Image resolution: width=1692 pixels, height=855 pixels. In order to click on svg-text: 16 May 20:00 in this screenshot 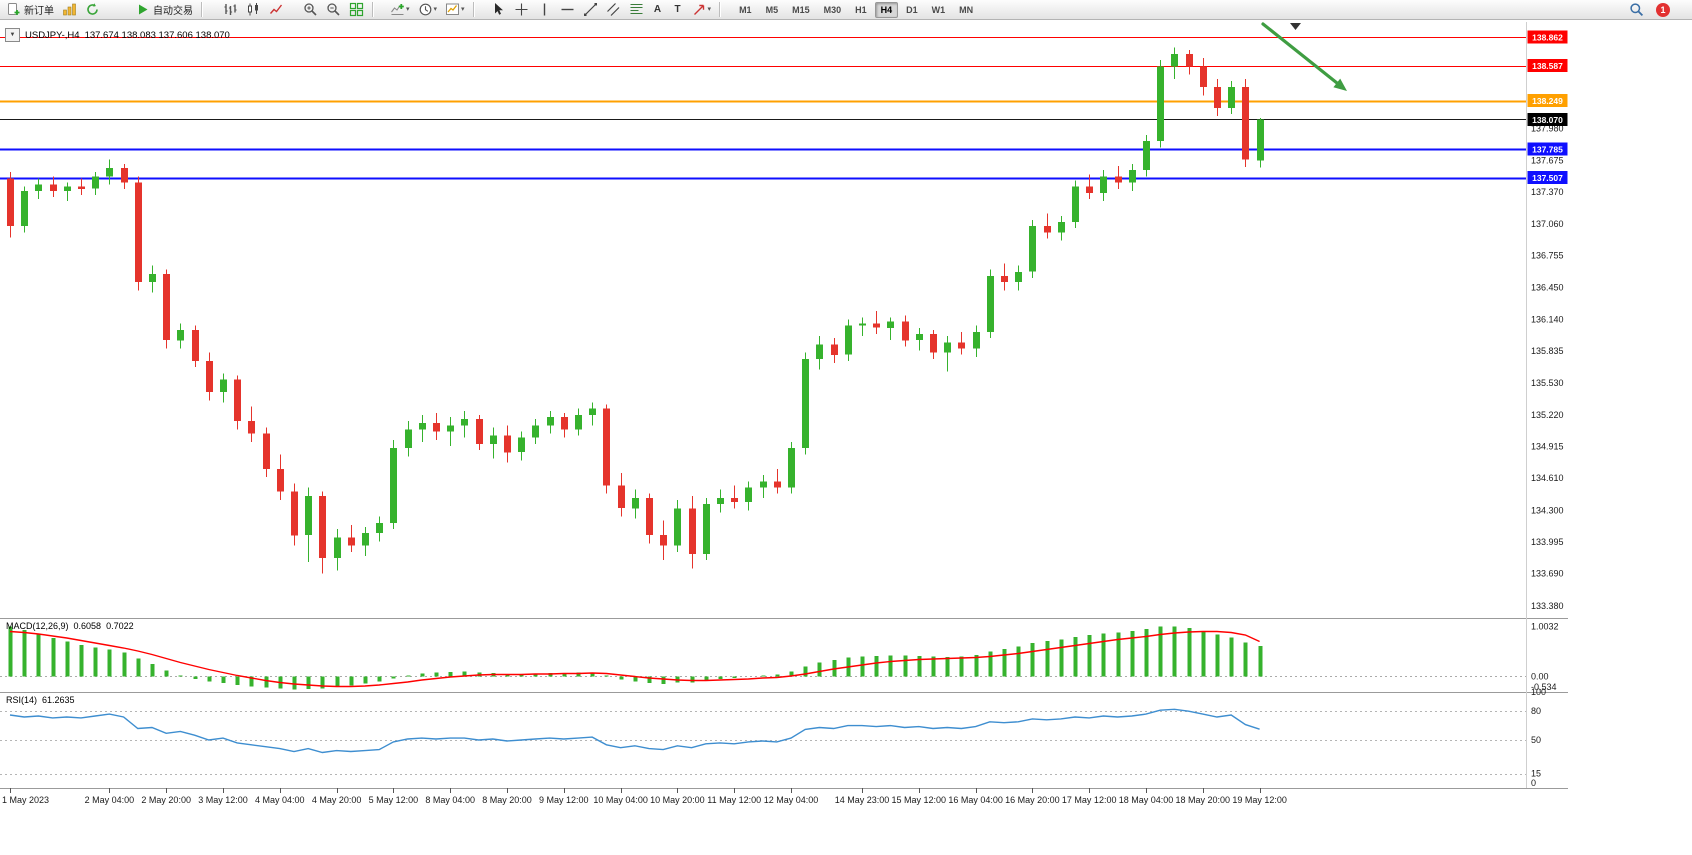, I will do `click(1032, 800)`.